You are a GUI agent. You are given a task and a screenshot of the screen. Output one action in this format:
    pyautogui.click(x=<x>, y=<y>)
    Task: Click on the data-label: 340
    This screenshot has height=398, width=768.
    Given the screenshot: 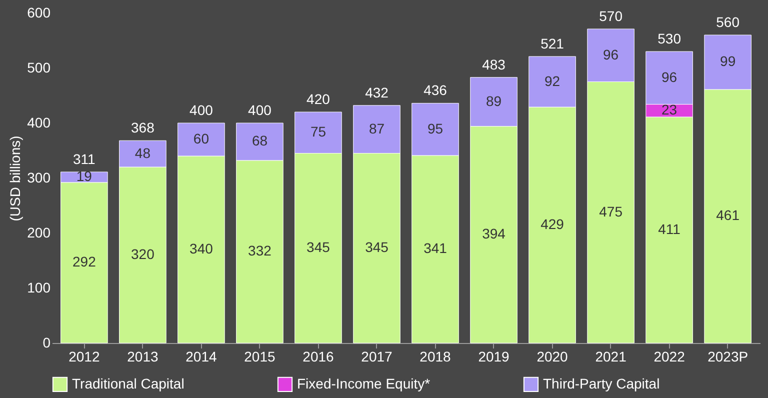 What is the action you would take?
    pyautogui.click(x=202, y=248)
    